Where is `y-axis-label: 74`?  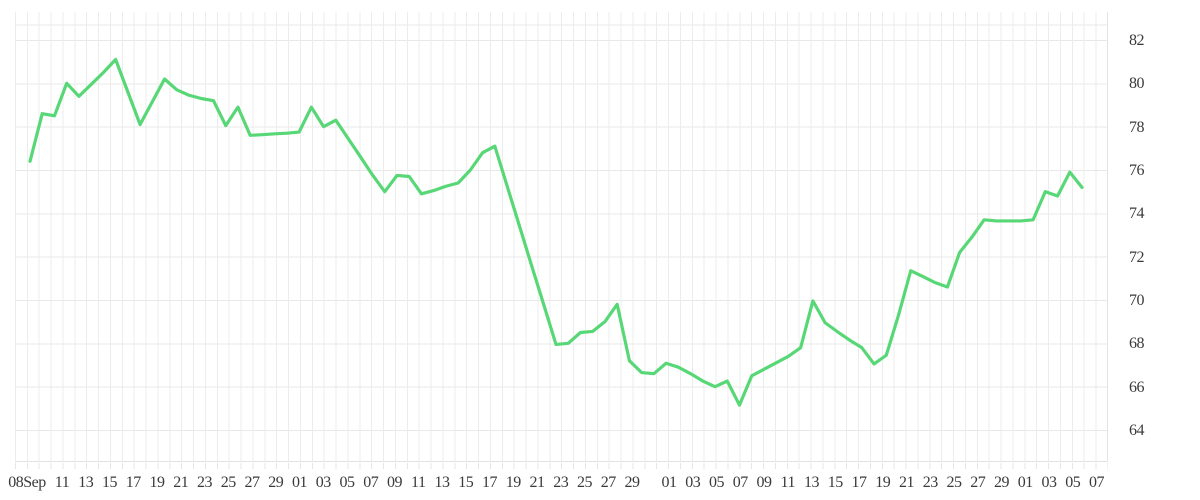 y-axis-label: 74 is located at coordinates (1137, 214).